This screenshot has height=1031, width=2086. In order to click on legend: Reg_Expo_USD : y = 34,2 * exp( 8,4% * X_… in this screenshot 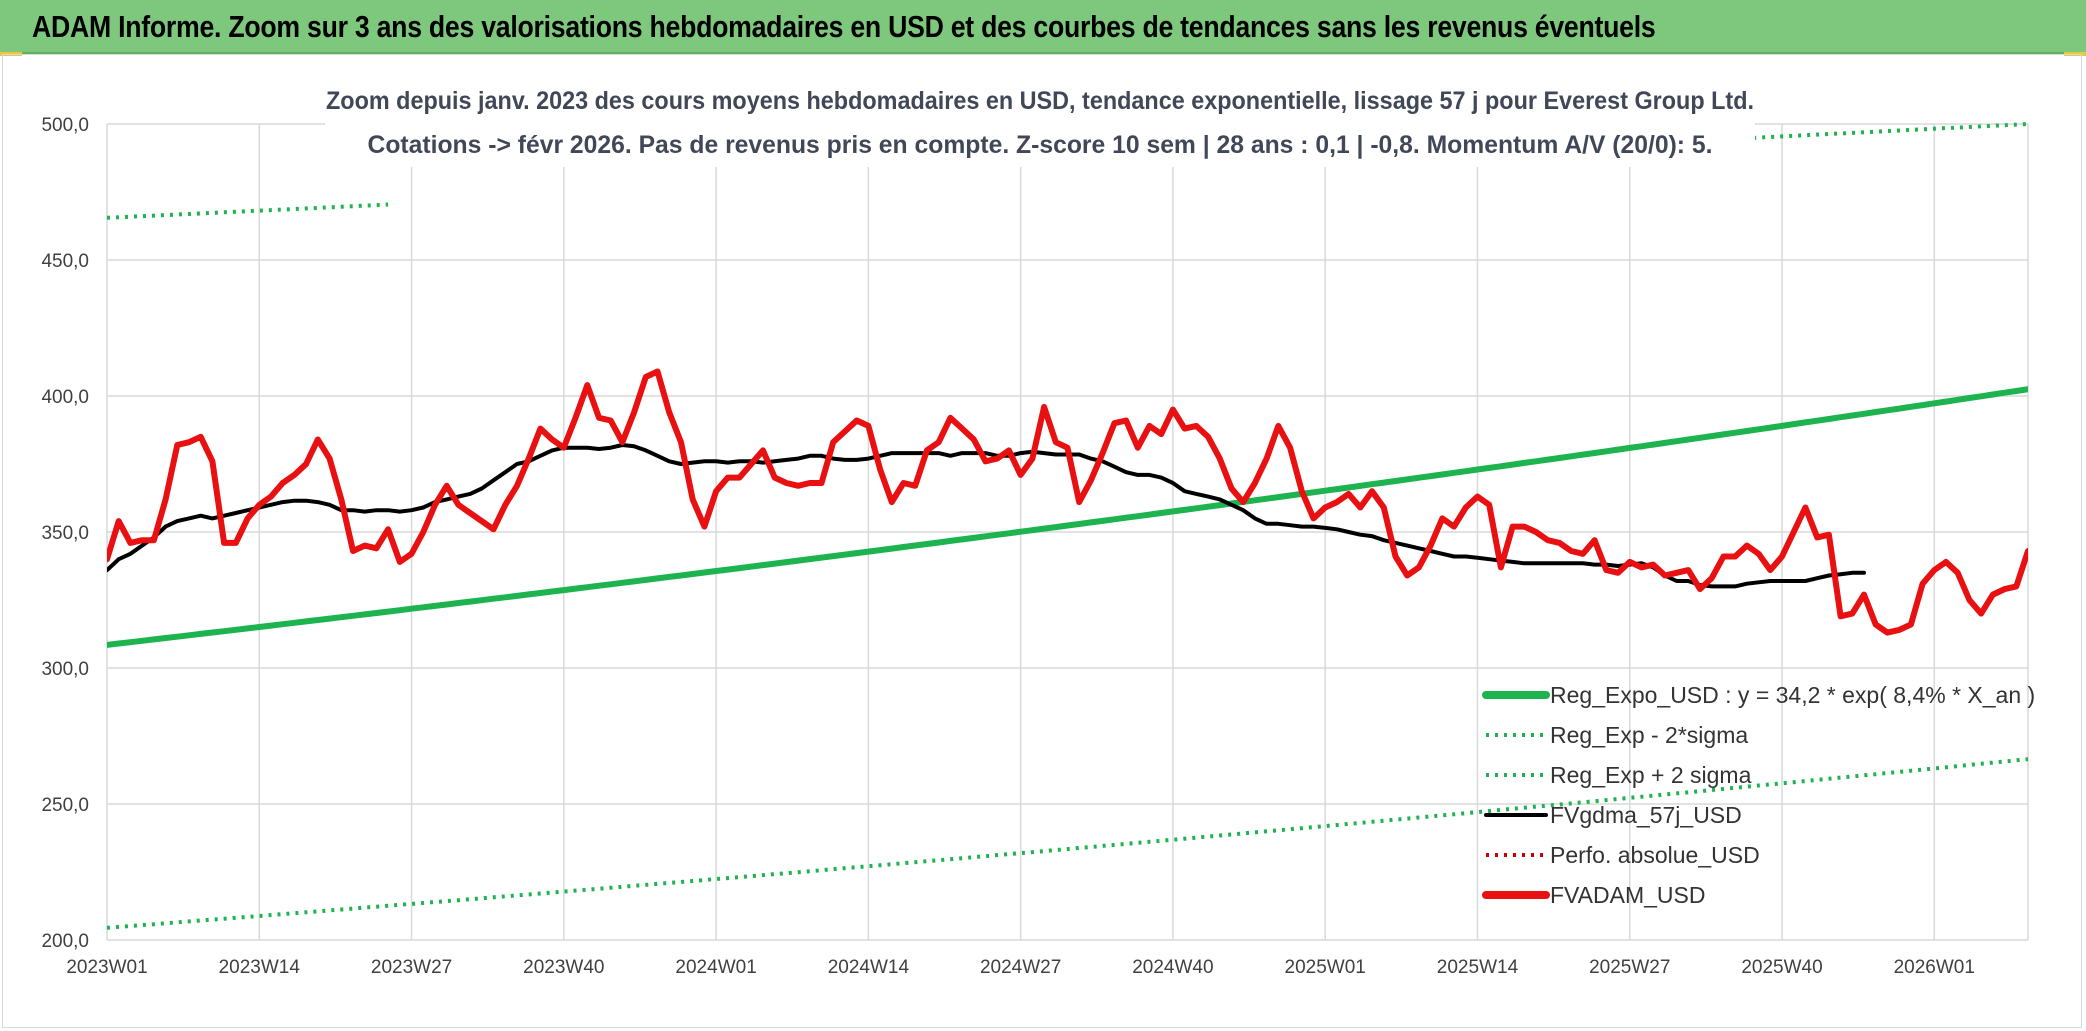, I will do `click(1758, 795)`.